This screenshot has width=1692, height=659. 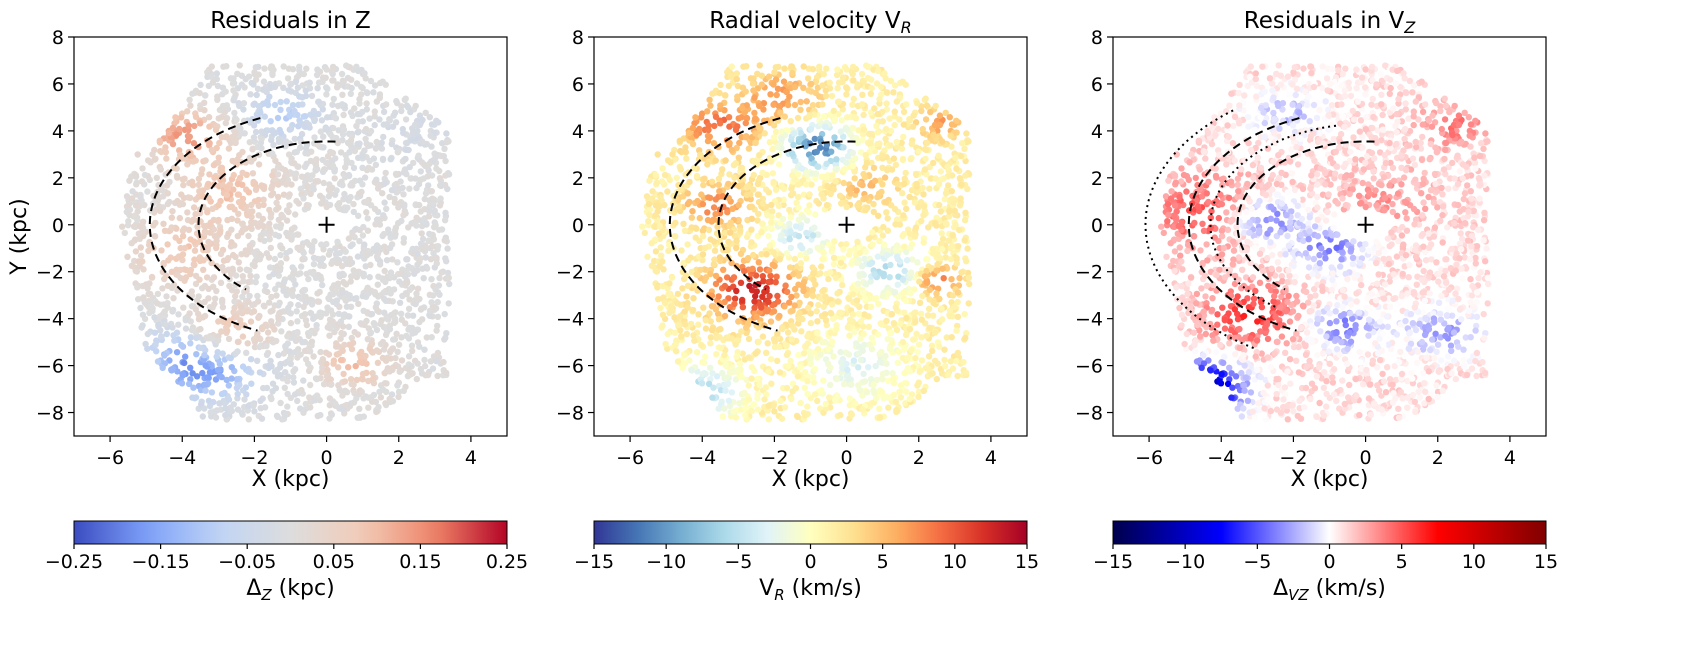 I want to click on y-tick-label: −4, so click(x=50, y=320).